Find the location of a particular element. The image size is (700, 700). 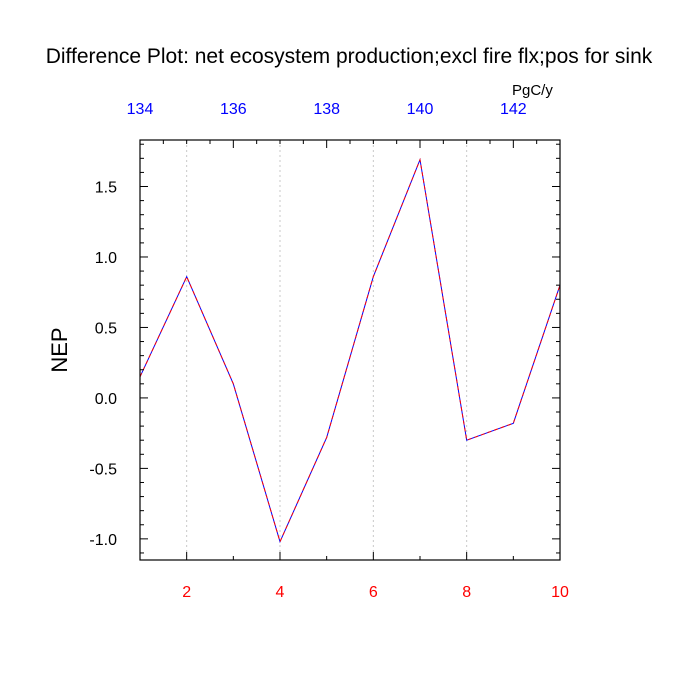

x-tick-label: 4 is located at coordinates (280, 592).